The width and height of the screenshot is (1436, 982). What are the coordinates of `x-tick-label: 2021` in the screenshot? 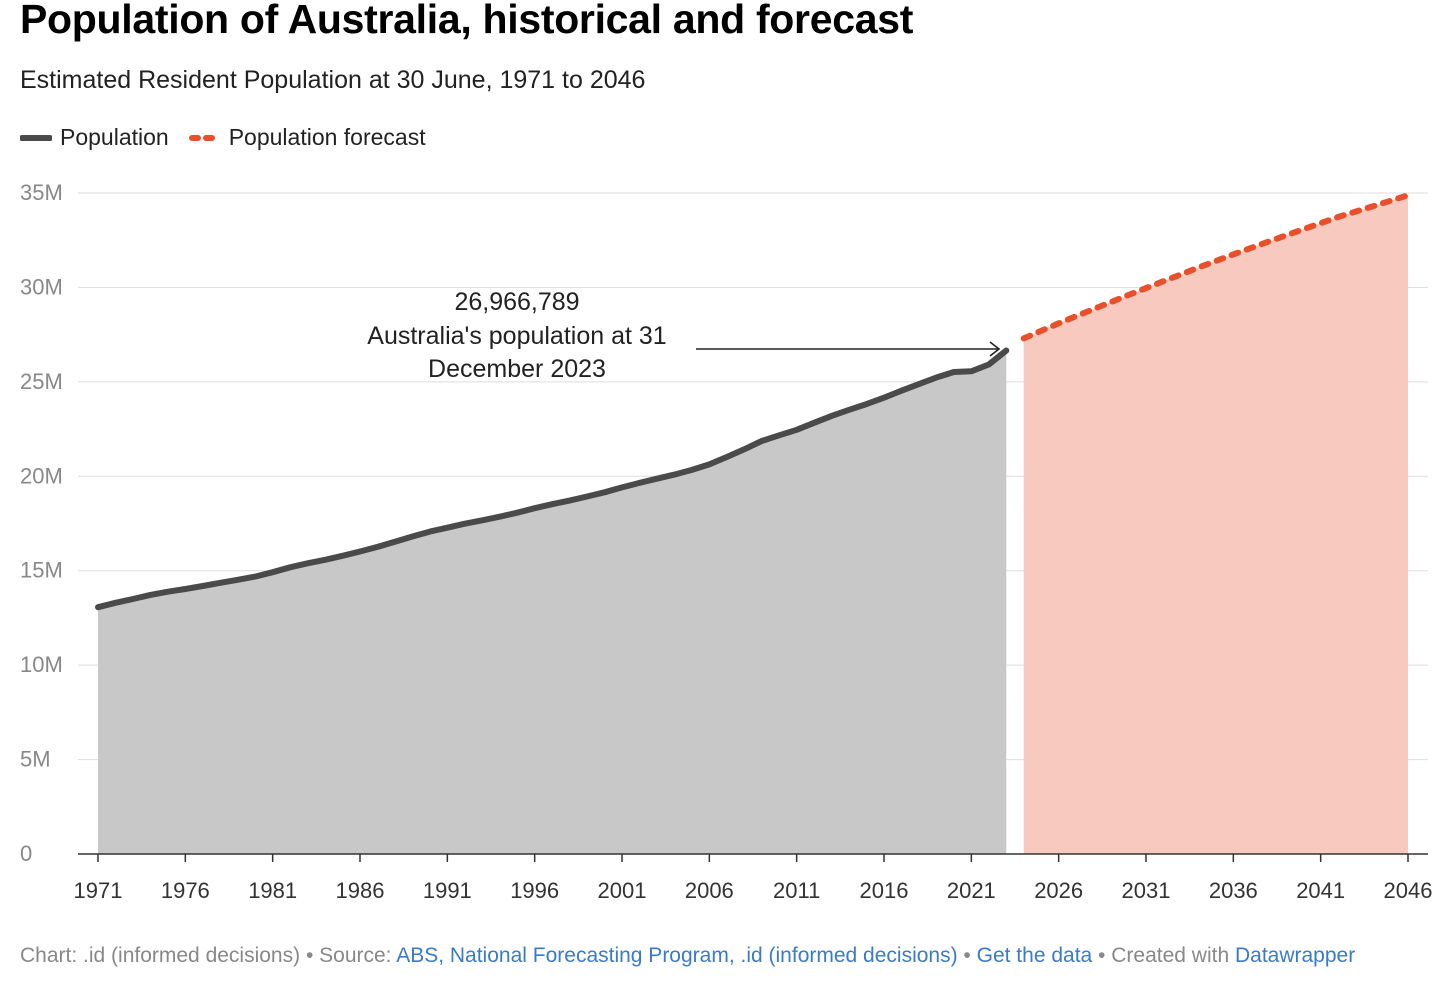 It's located at (971, 890).